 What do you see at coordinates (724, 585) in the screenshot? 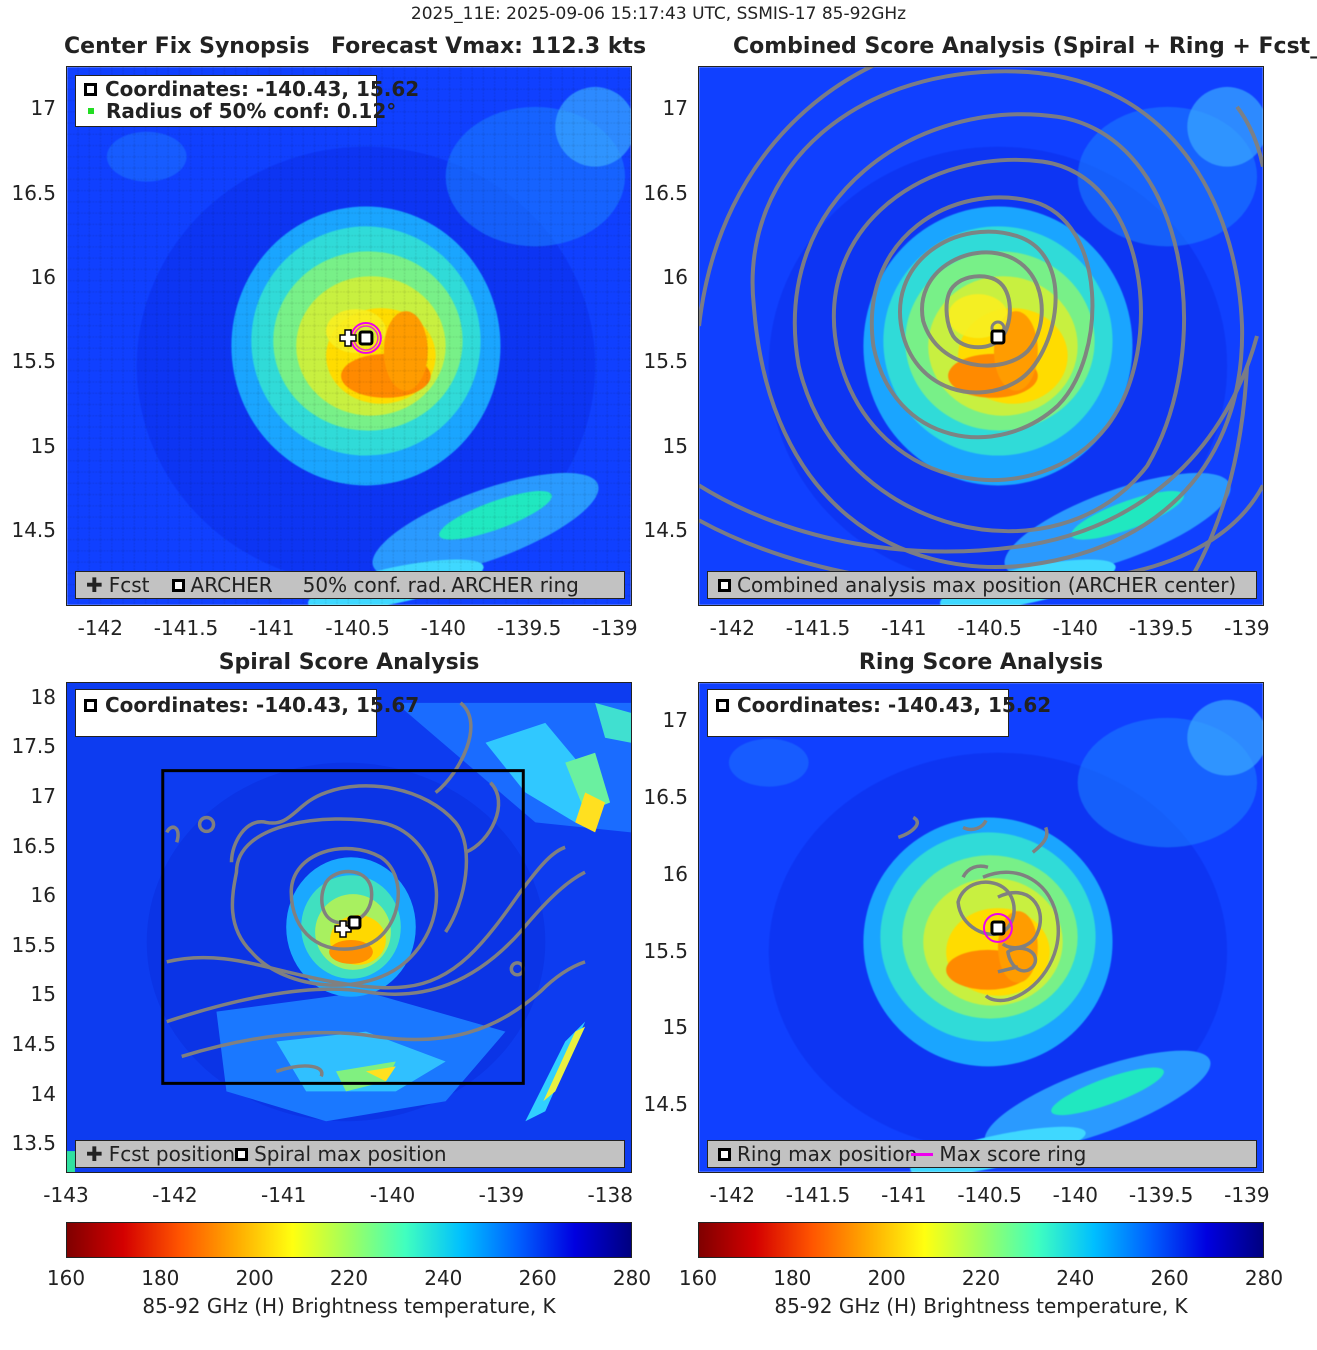
I see `combined-square-icon` at bounding box center [724, 585].